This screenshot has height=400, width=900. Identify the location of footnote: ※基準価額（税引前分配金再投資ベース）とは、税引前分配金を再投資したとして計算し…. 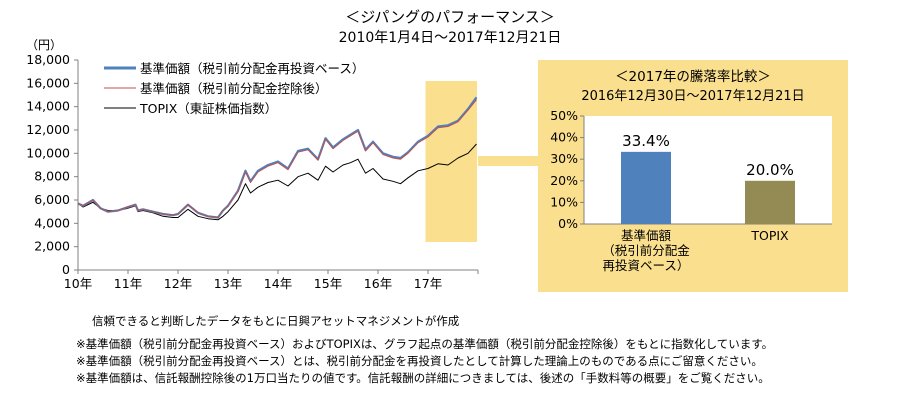
(419, 361).